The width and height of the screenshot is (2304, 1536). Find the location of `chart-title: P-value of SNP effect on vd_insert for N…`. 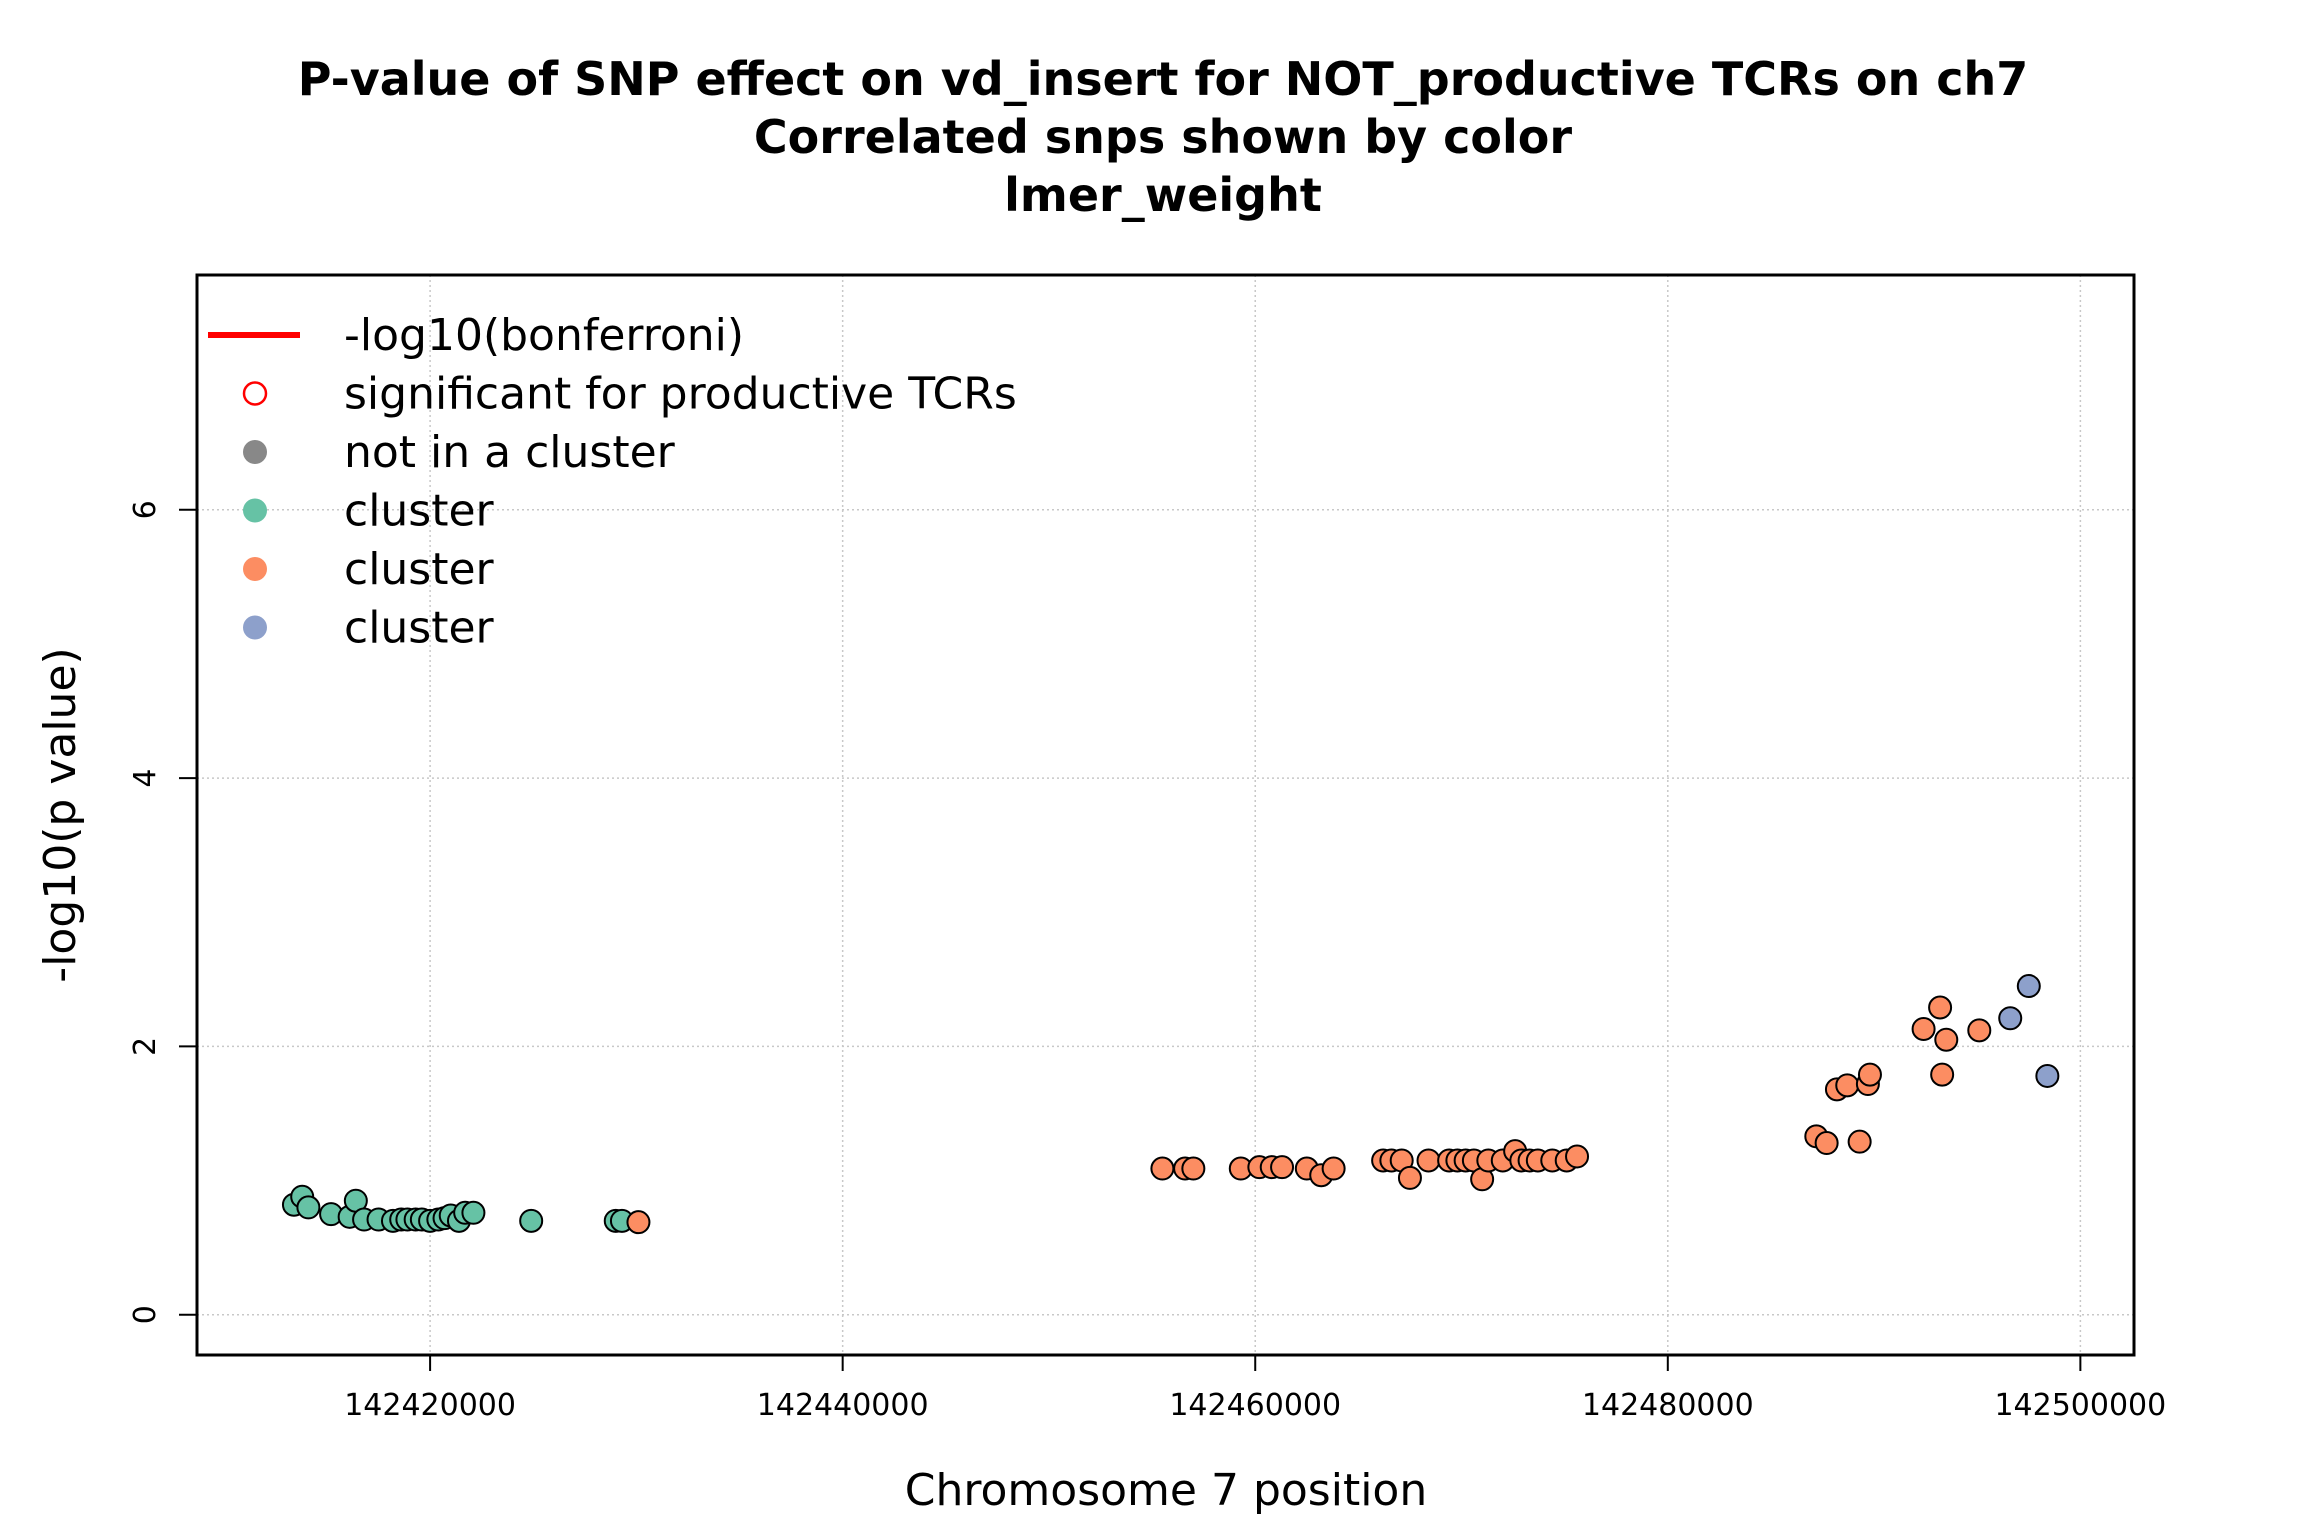

chart-title: P-value of SNP effect on vd_insert for N… is located at coordinates (1163, 79).